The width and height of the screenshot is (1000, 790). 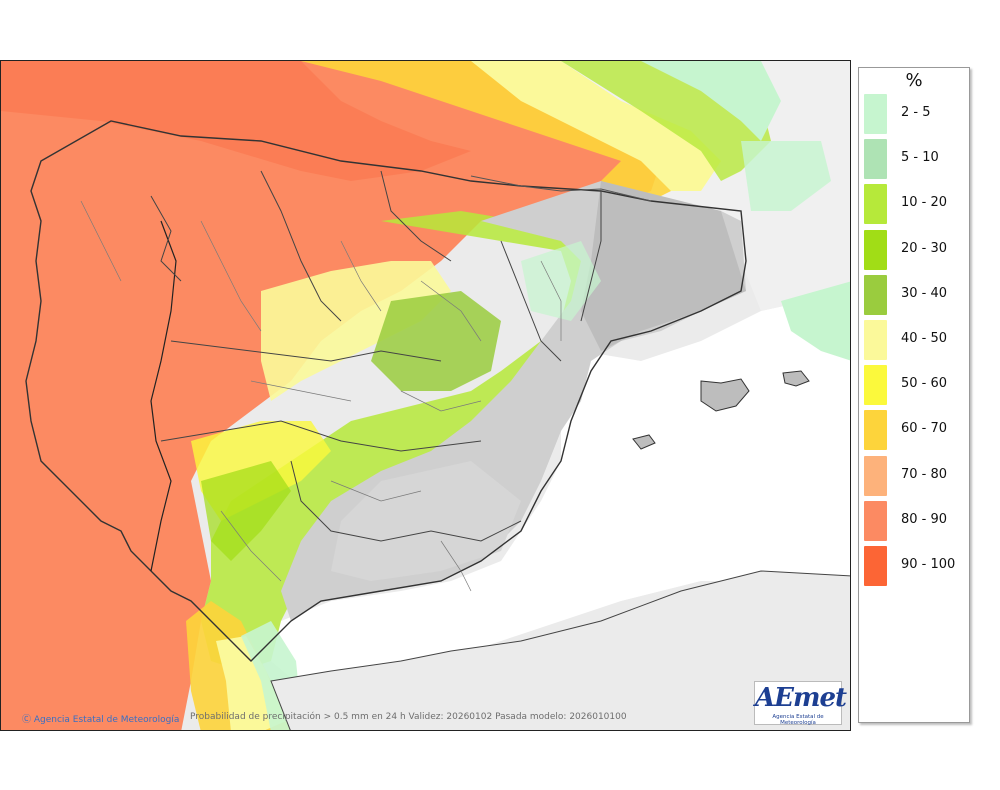 I want to click on legend-item: 30 - 40, so click(x=915, y=295).